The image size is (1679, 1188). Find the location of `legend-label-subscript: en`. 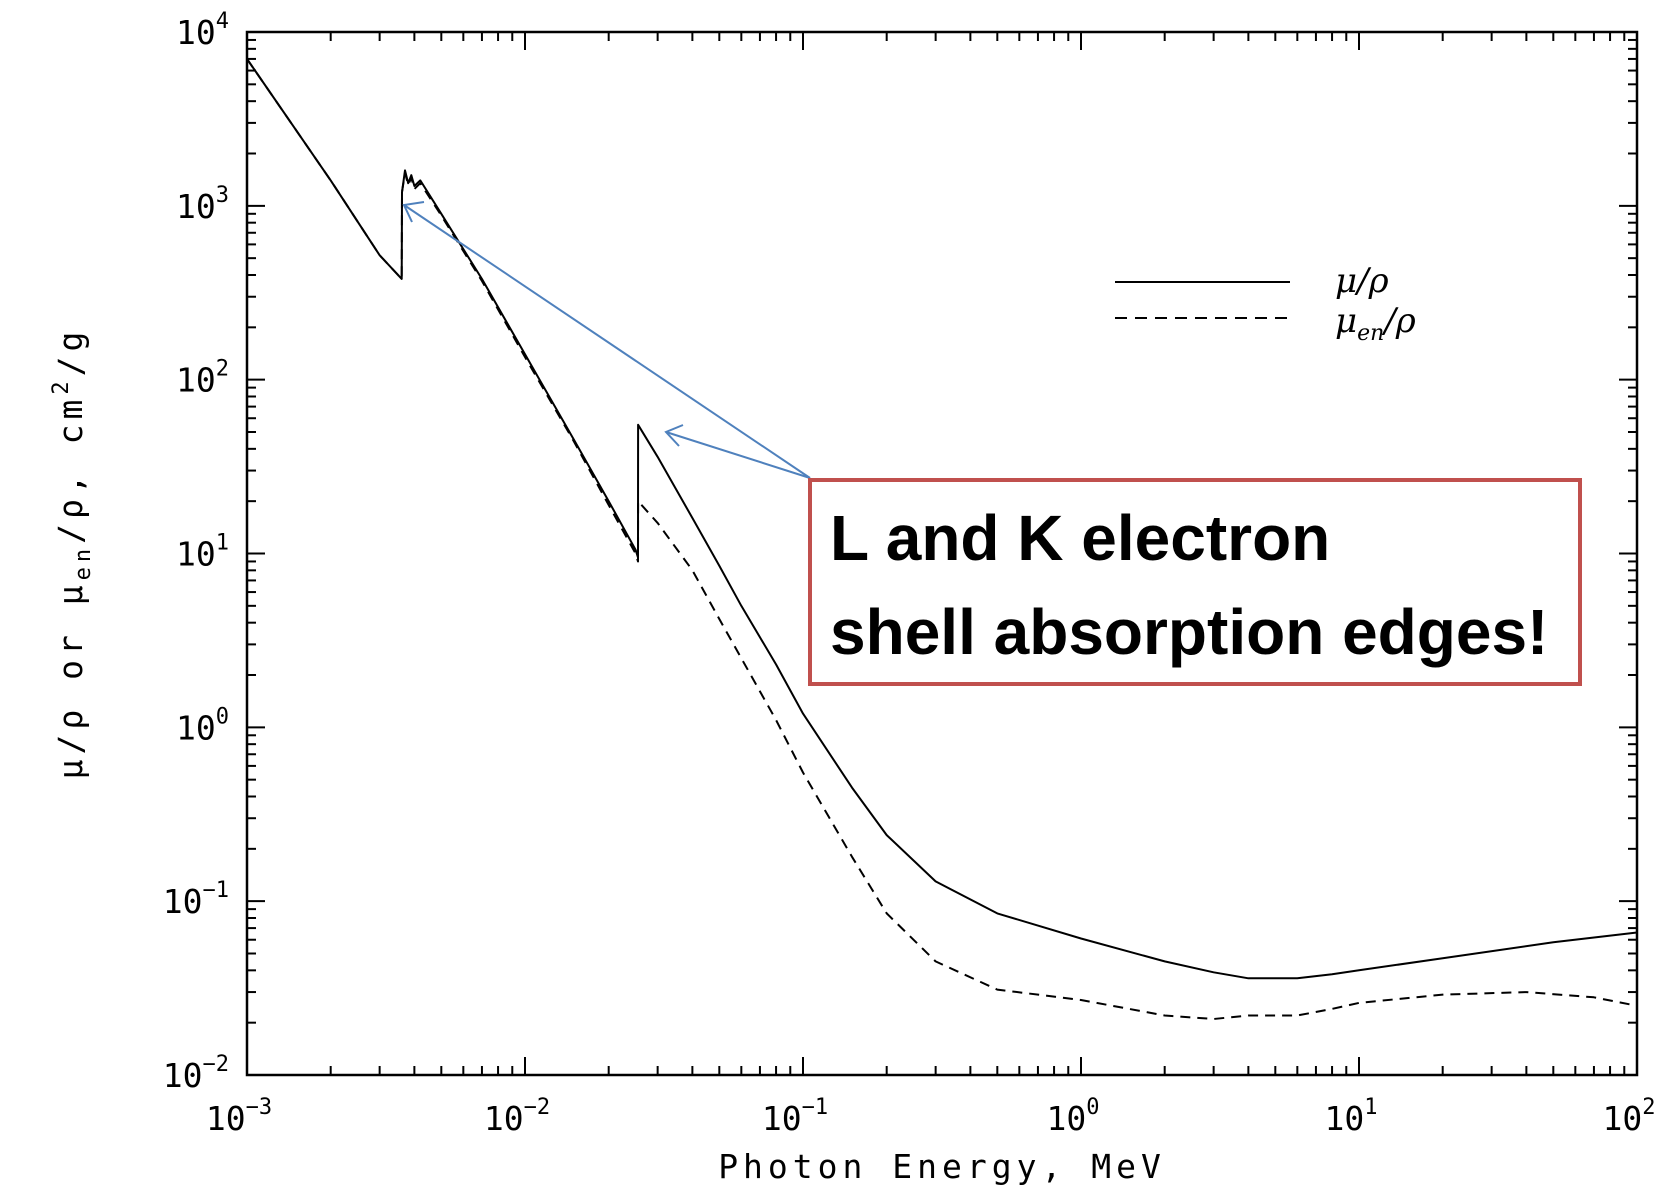

legend-label-subscript: en is located at coordinates (1370, 333).